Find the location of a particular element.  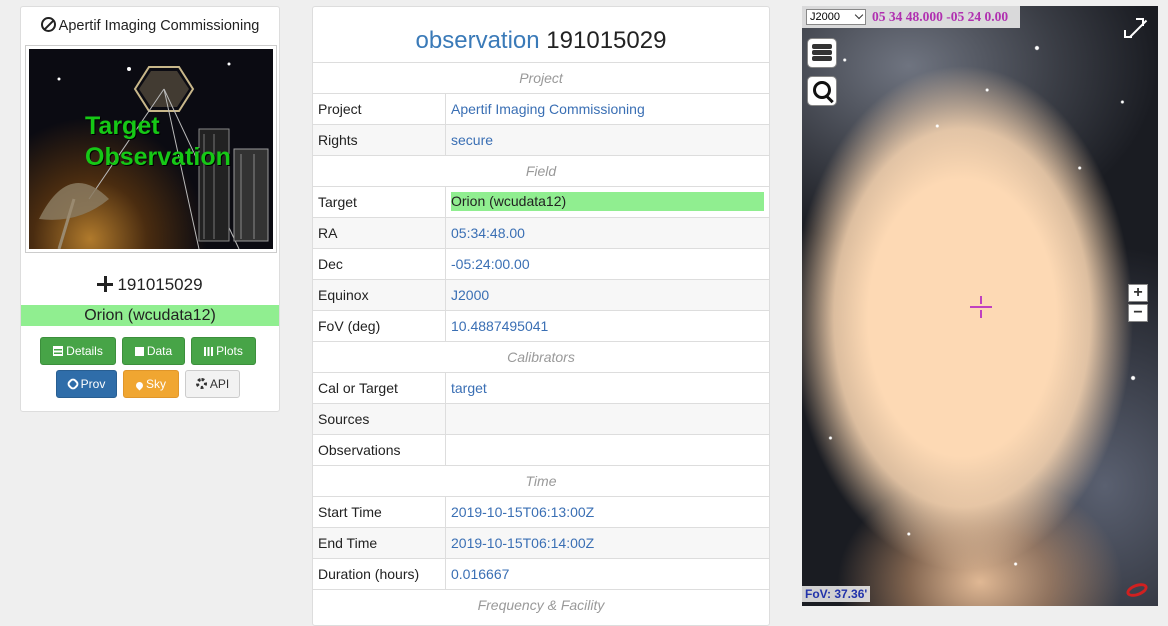

observation-thumbnail: Target Observation is located at coordinates (151, 149).